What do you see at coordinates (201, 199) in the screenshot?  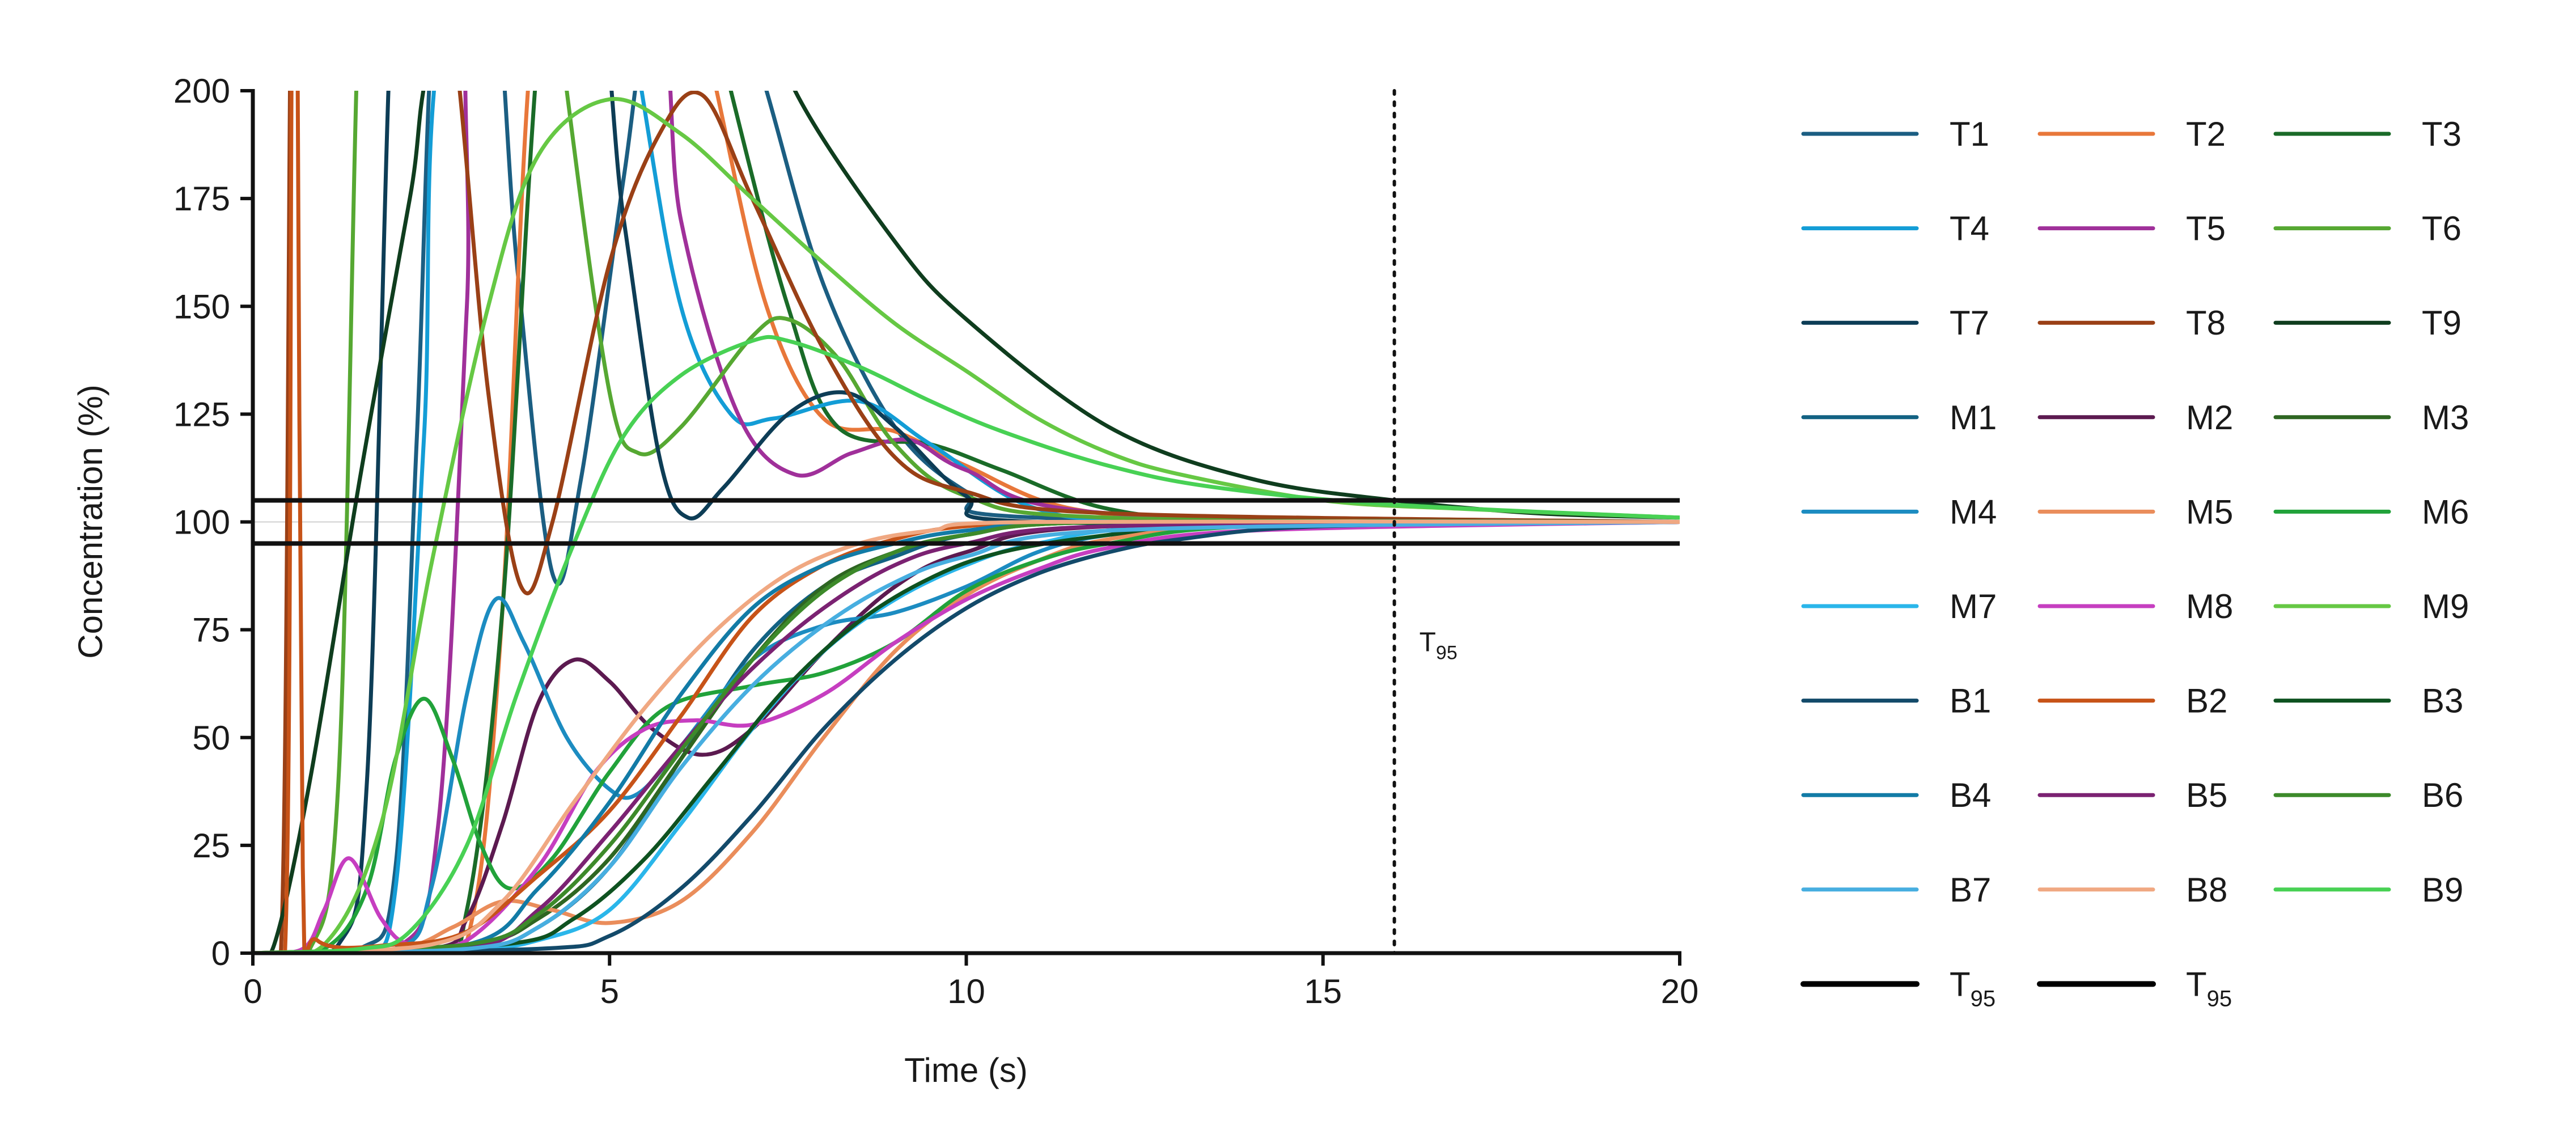 I see `y-tick-label: 175` at bounding box center [201, 199].